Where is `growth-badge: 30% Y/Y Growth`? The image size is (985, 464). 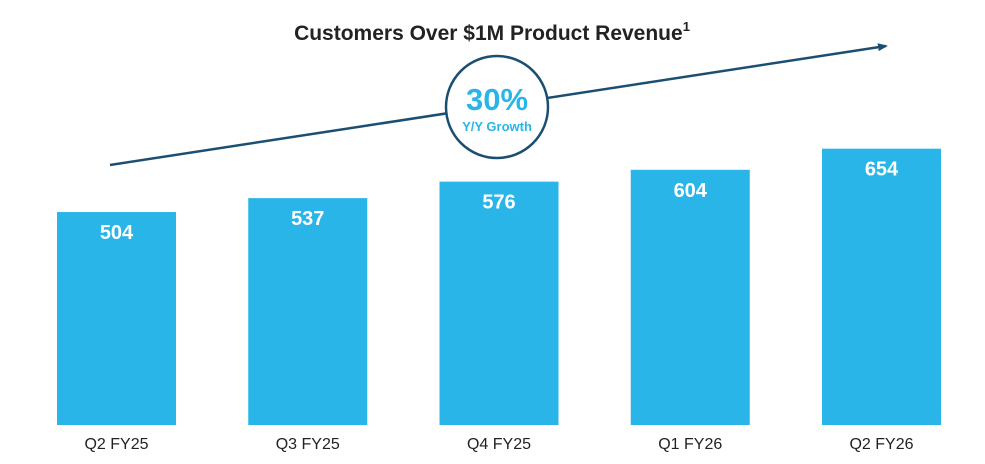 growth-badge: 30% Y/Y Growth is located at coordinates (497, 107).